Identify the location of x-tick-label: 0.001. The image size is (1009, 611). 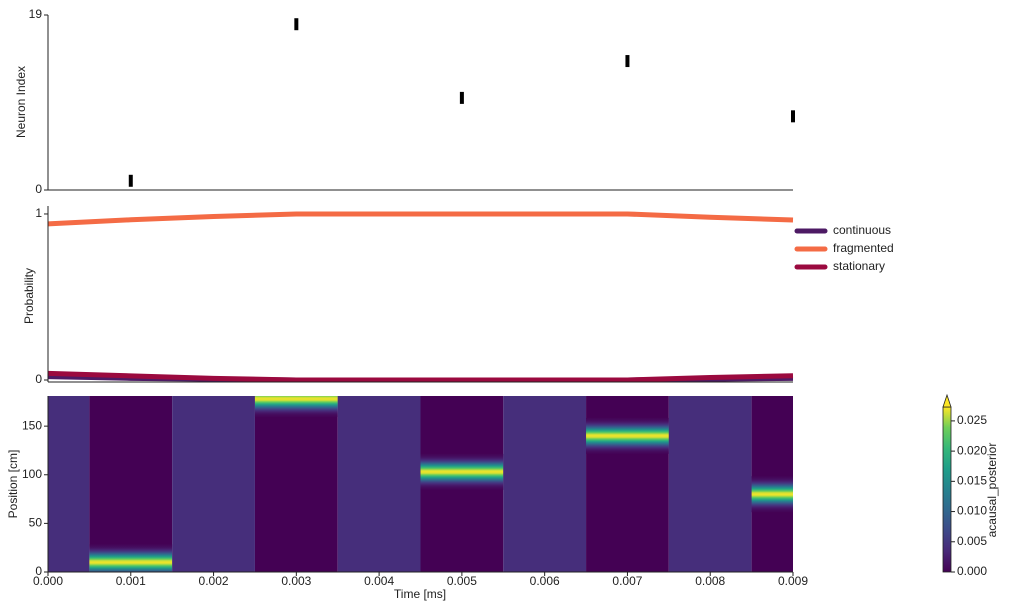
(131, 581).